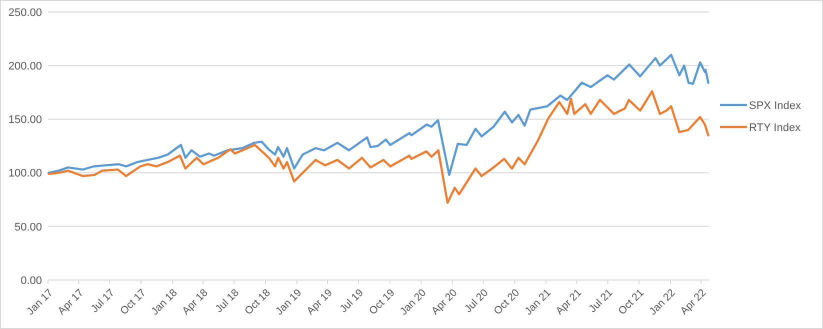 The height and width of the screenshot is (329, 823). I want to click on x-tick-label: Oct 21, so click(631, 302).